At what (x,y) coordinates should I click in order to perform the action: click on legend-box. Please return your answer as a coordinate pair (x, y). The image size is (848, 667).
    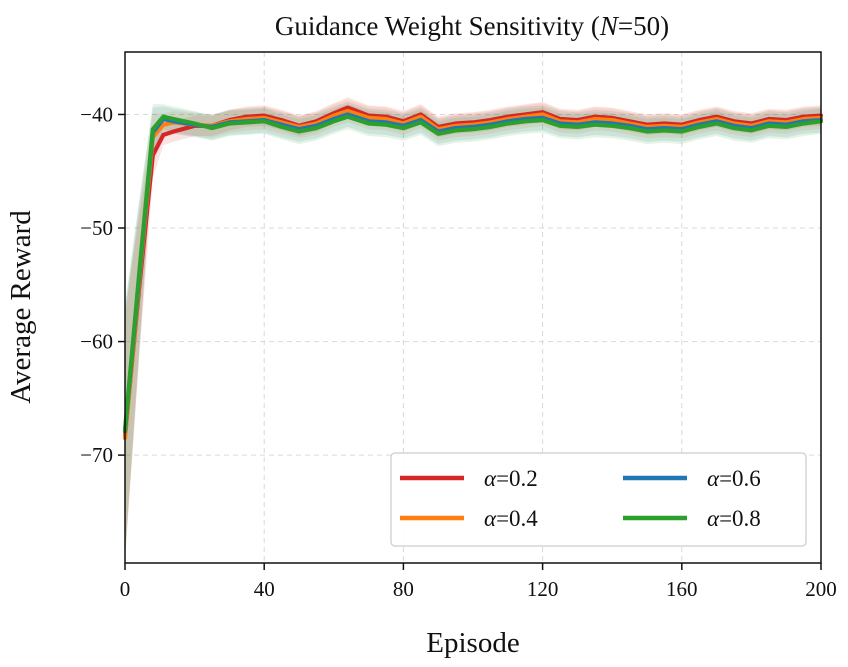
    Looking at the image, I should click on (598, 499).